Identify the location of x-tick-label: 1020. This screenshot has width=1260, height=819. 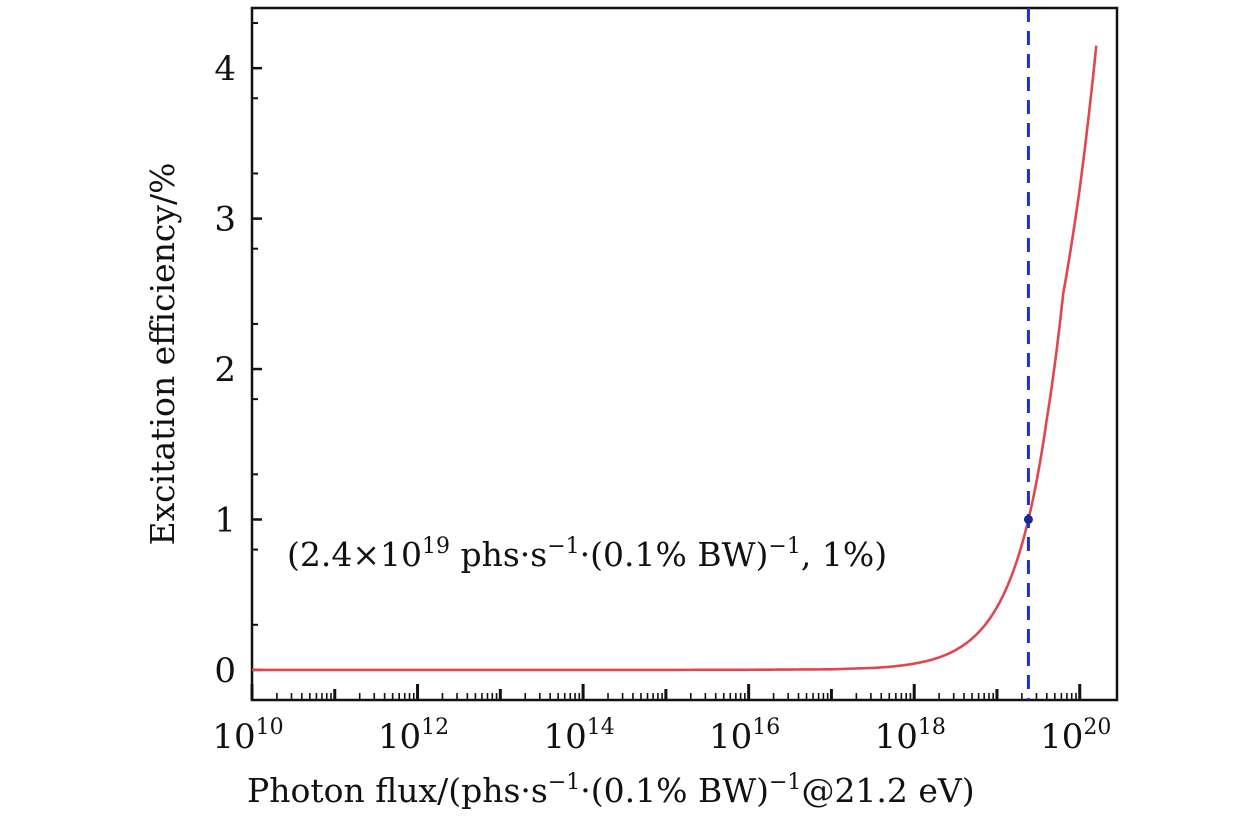
(1075, 736).